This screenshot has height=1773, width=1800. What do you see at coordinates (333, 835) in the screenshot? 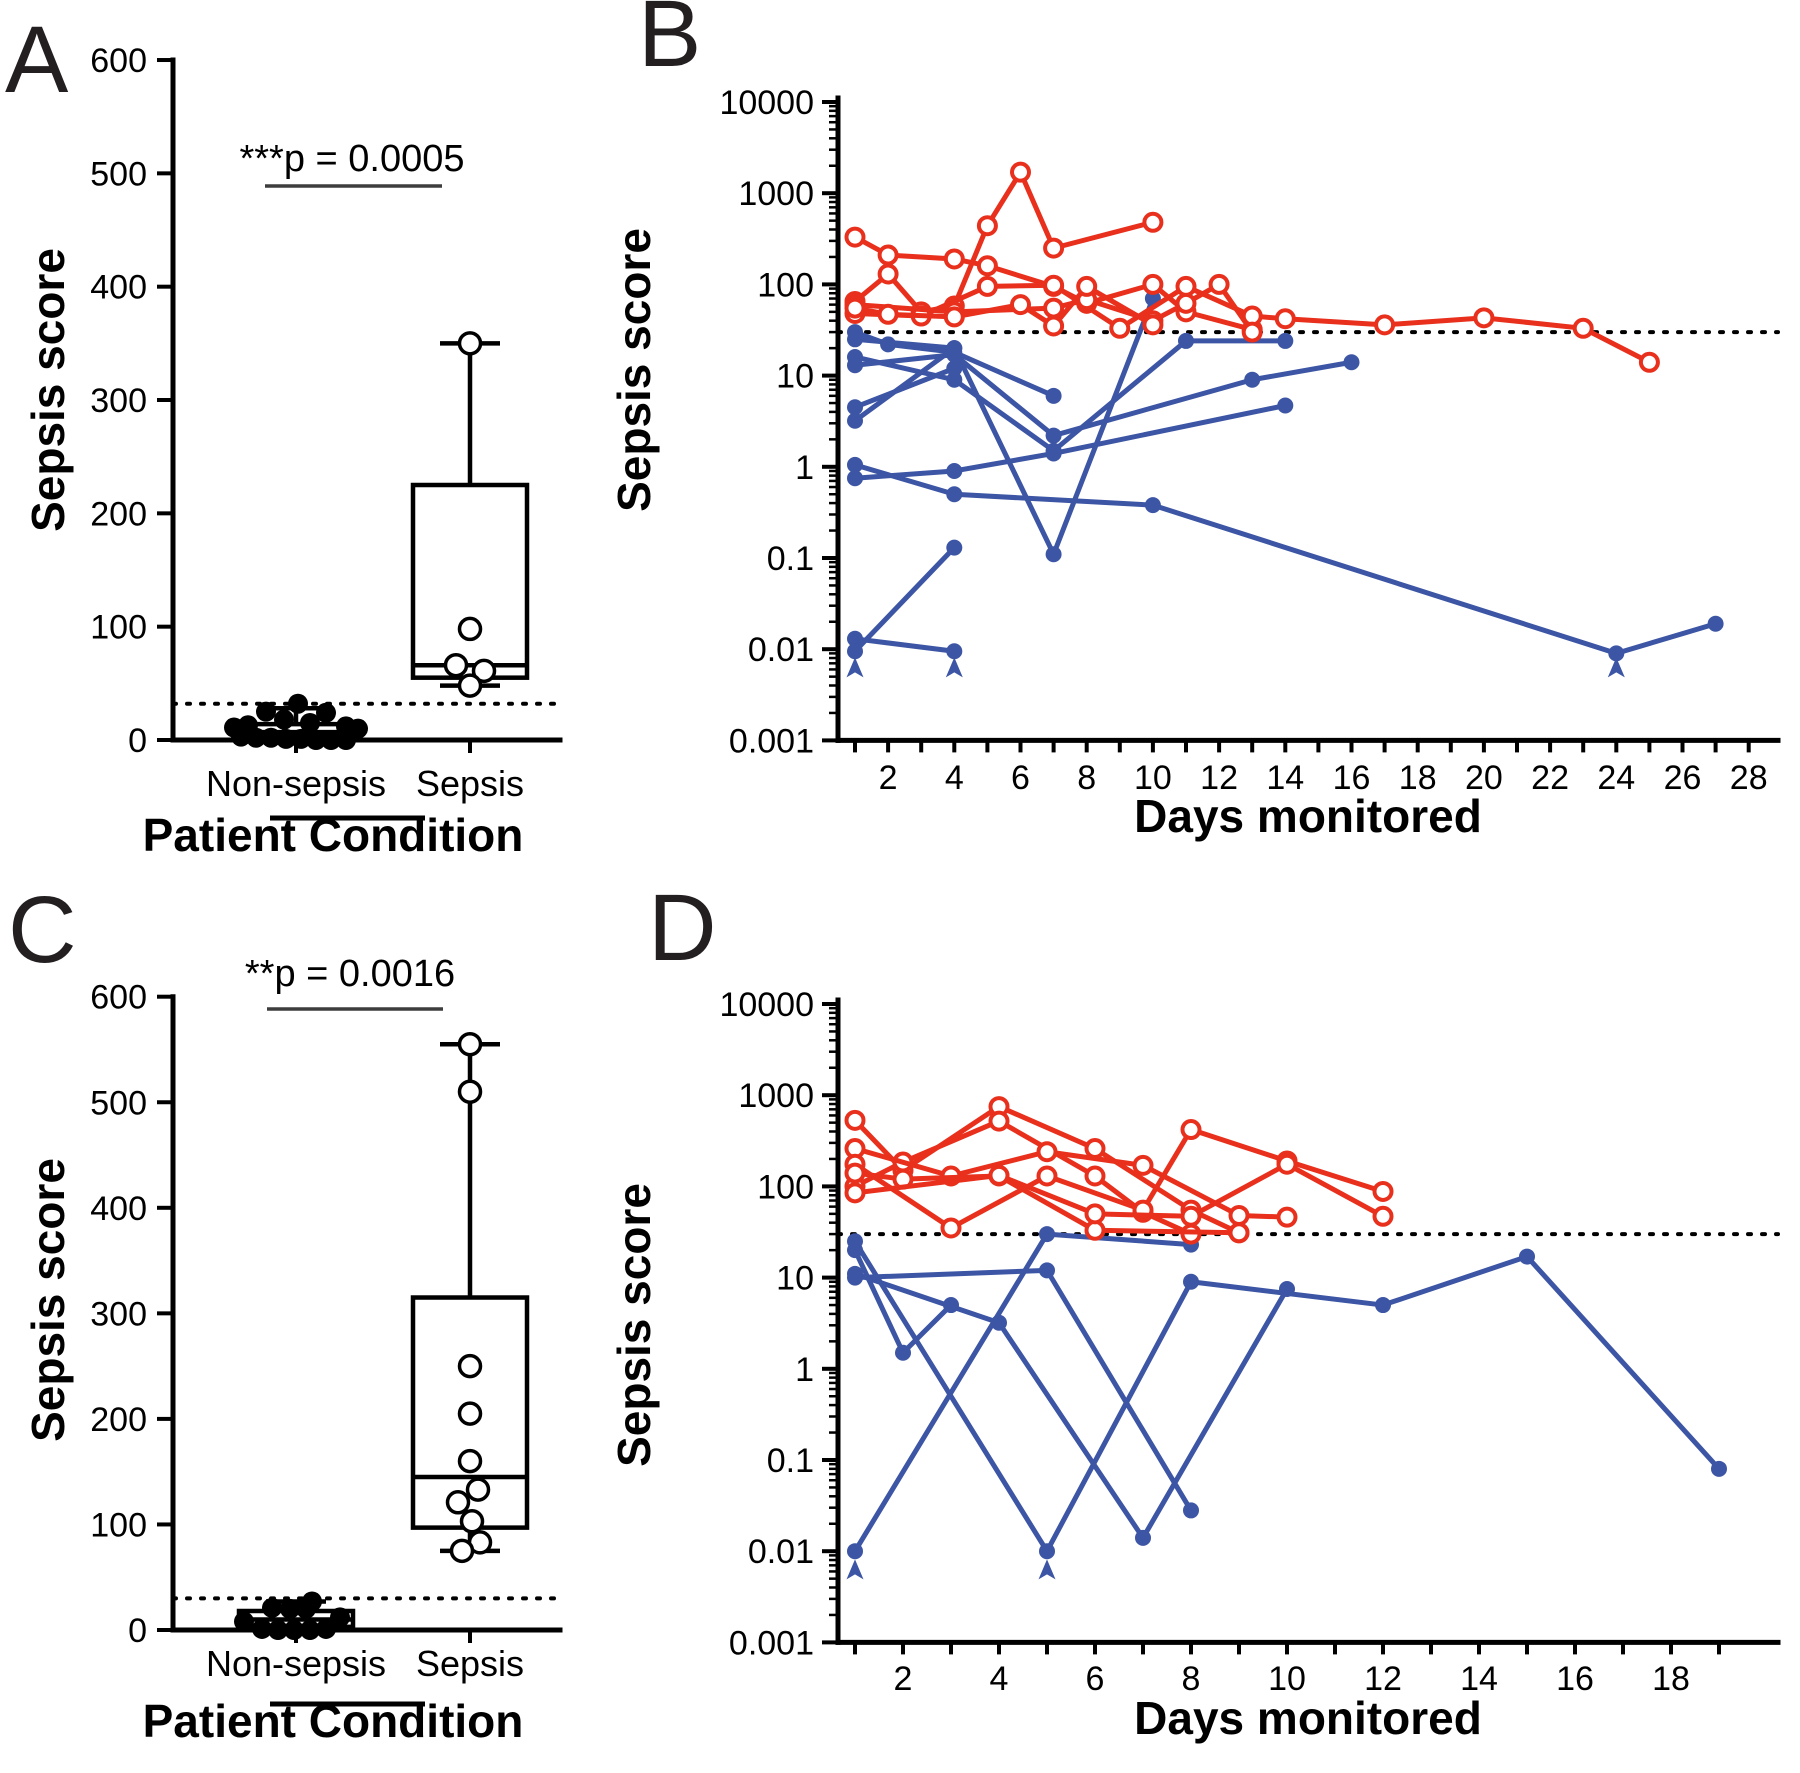
I see `panel-a-xlabel: Patient Condition` at bounding box center [333, 835].